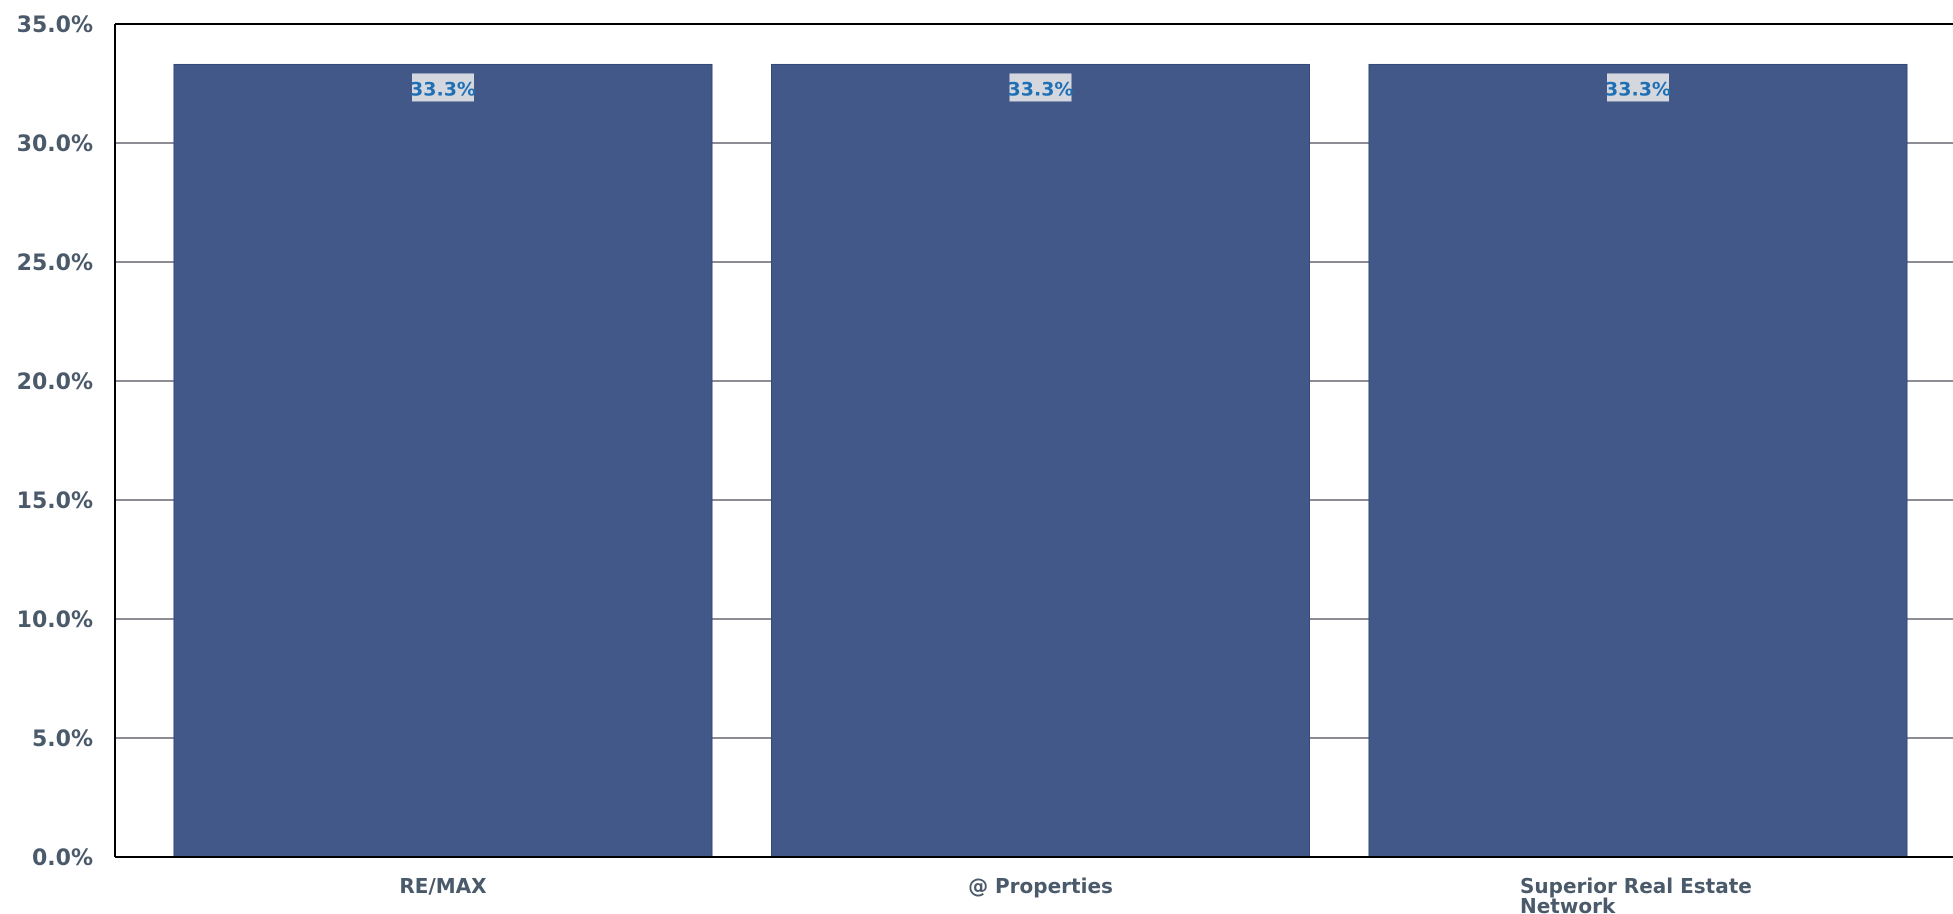 The image size is (1953, 914). I want to click on y-tick-label: 35.0%, so click(55, 25).